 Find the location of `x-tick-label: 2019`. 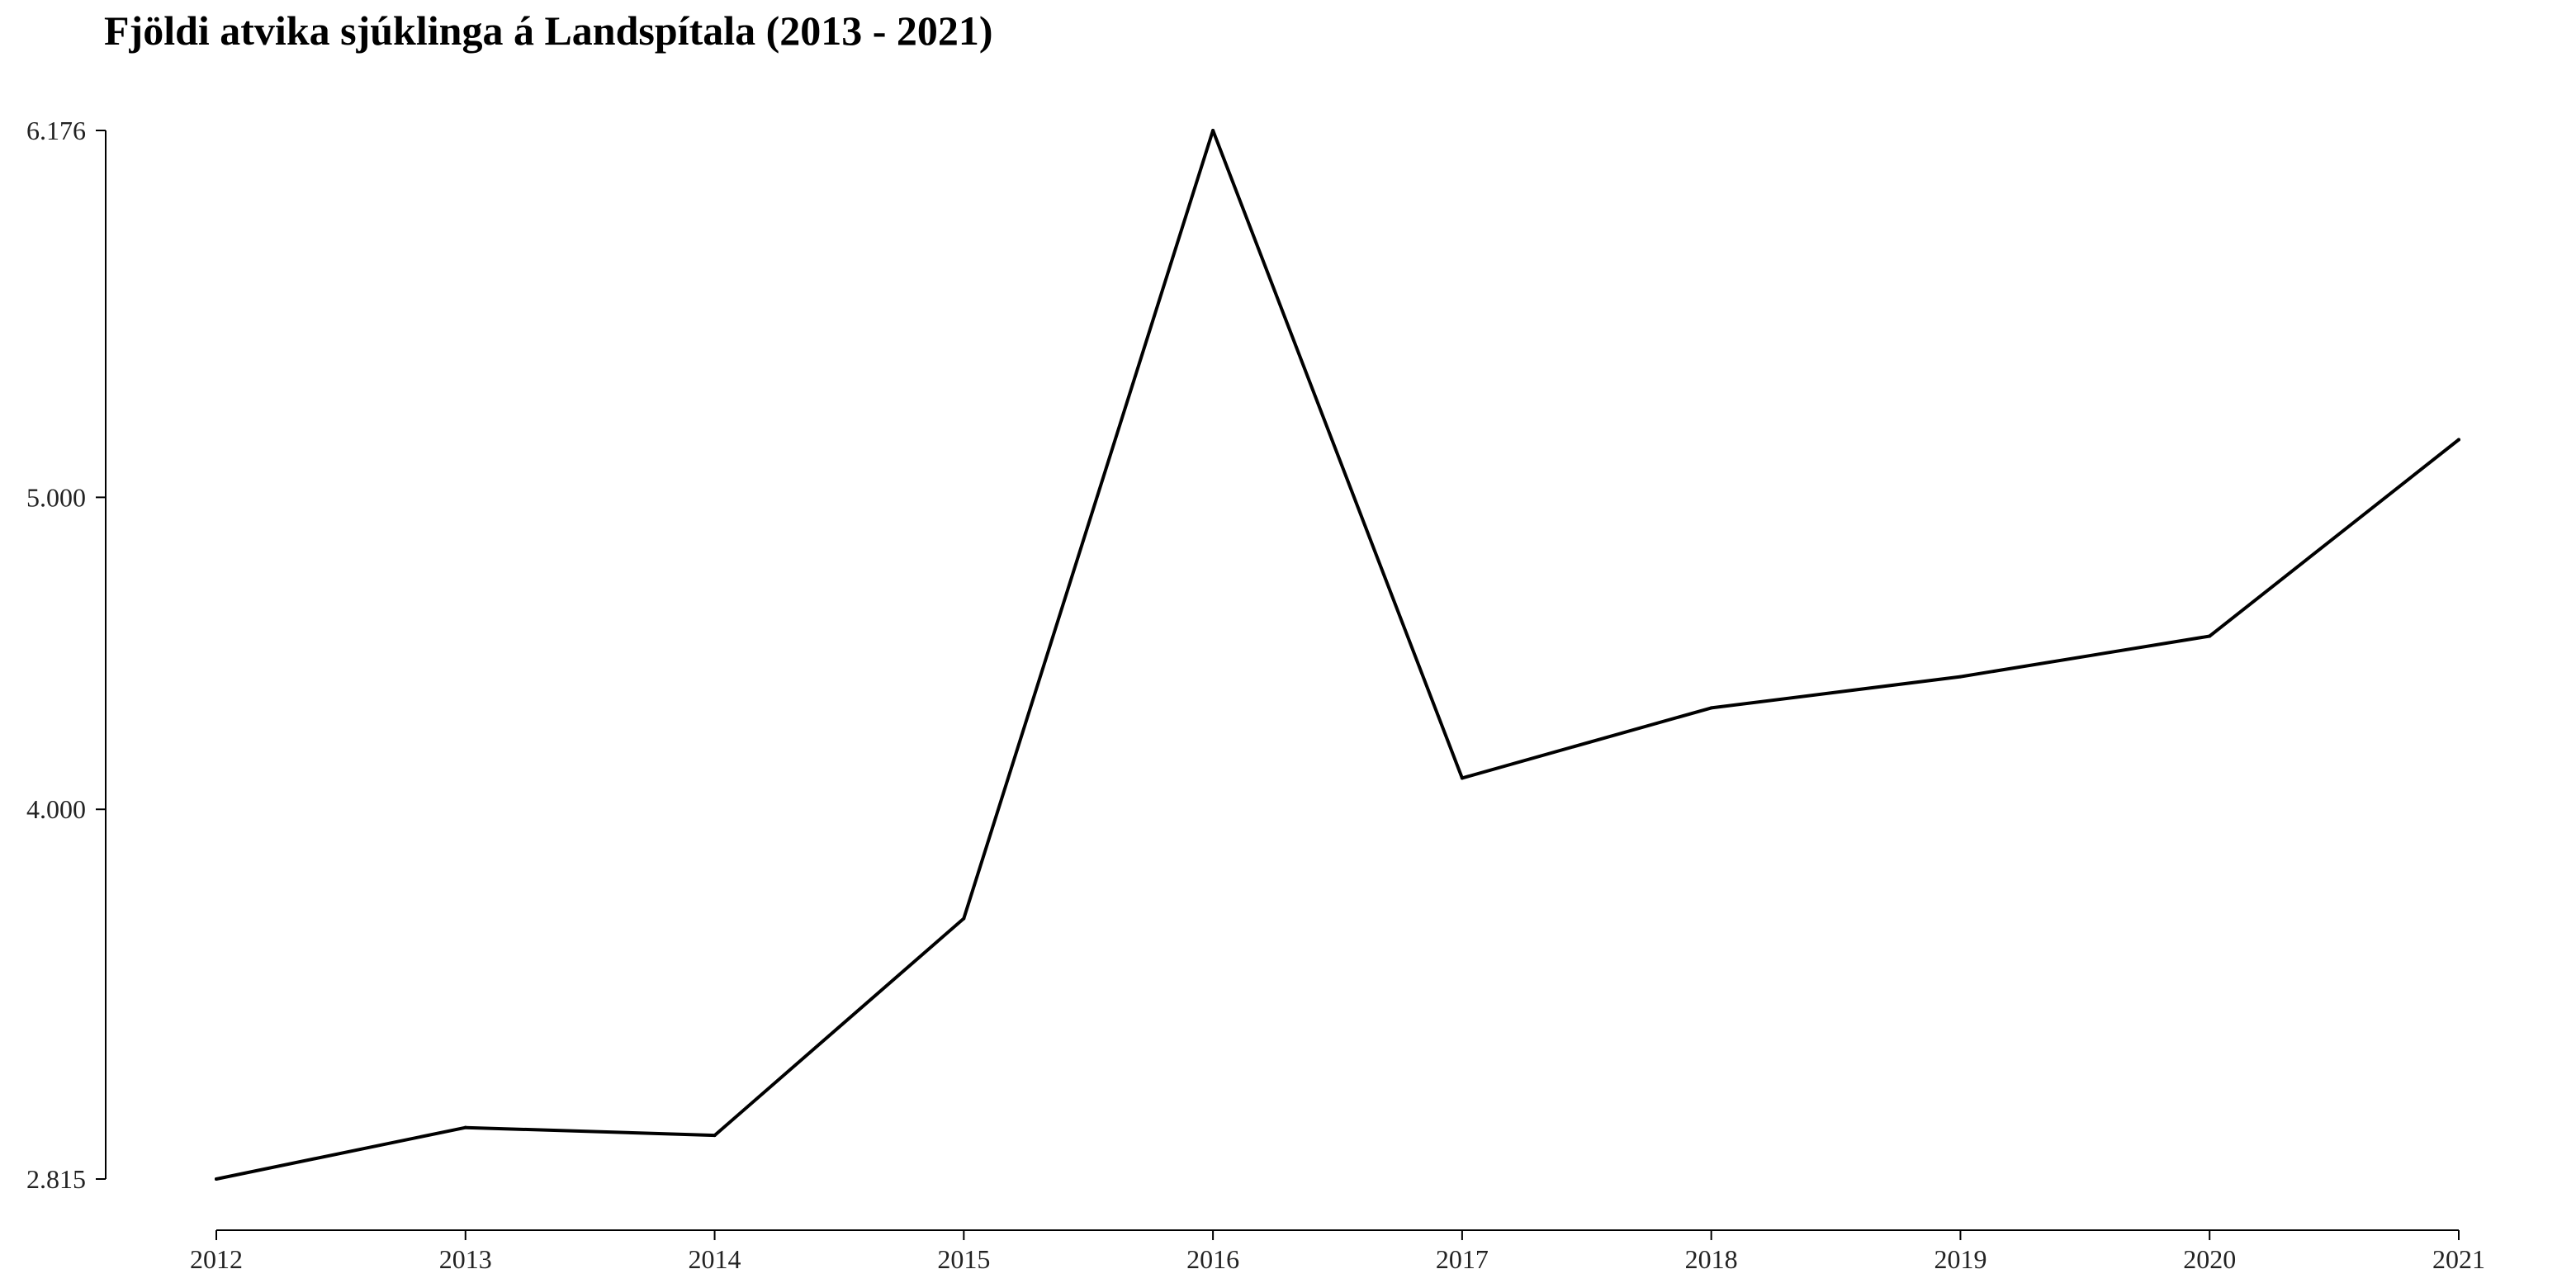

x-tick-label: 2019 is located at coordinates (1960, 1259).